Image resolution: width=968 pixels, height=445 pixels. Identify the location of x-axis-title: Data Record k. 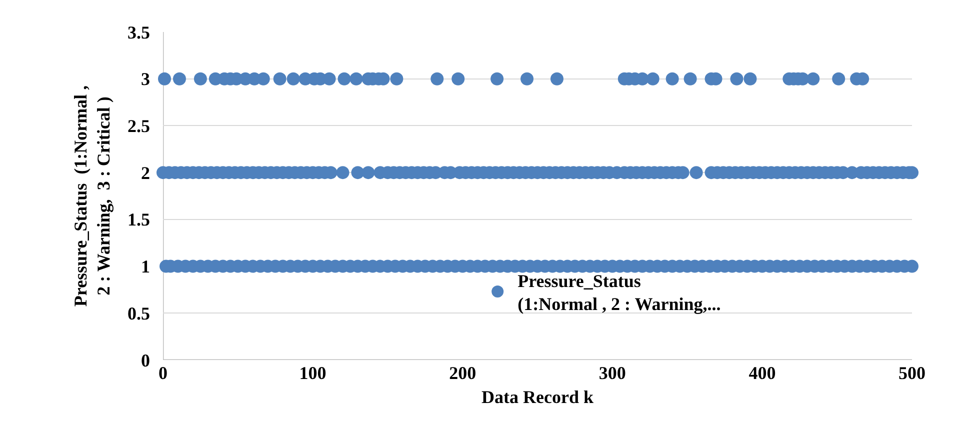
(538, 397).